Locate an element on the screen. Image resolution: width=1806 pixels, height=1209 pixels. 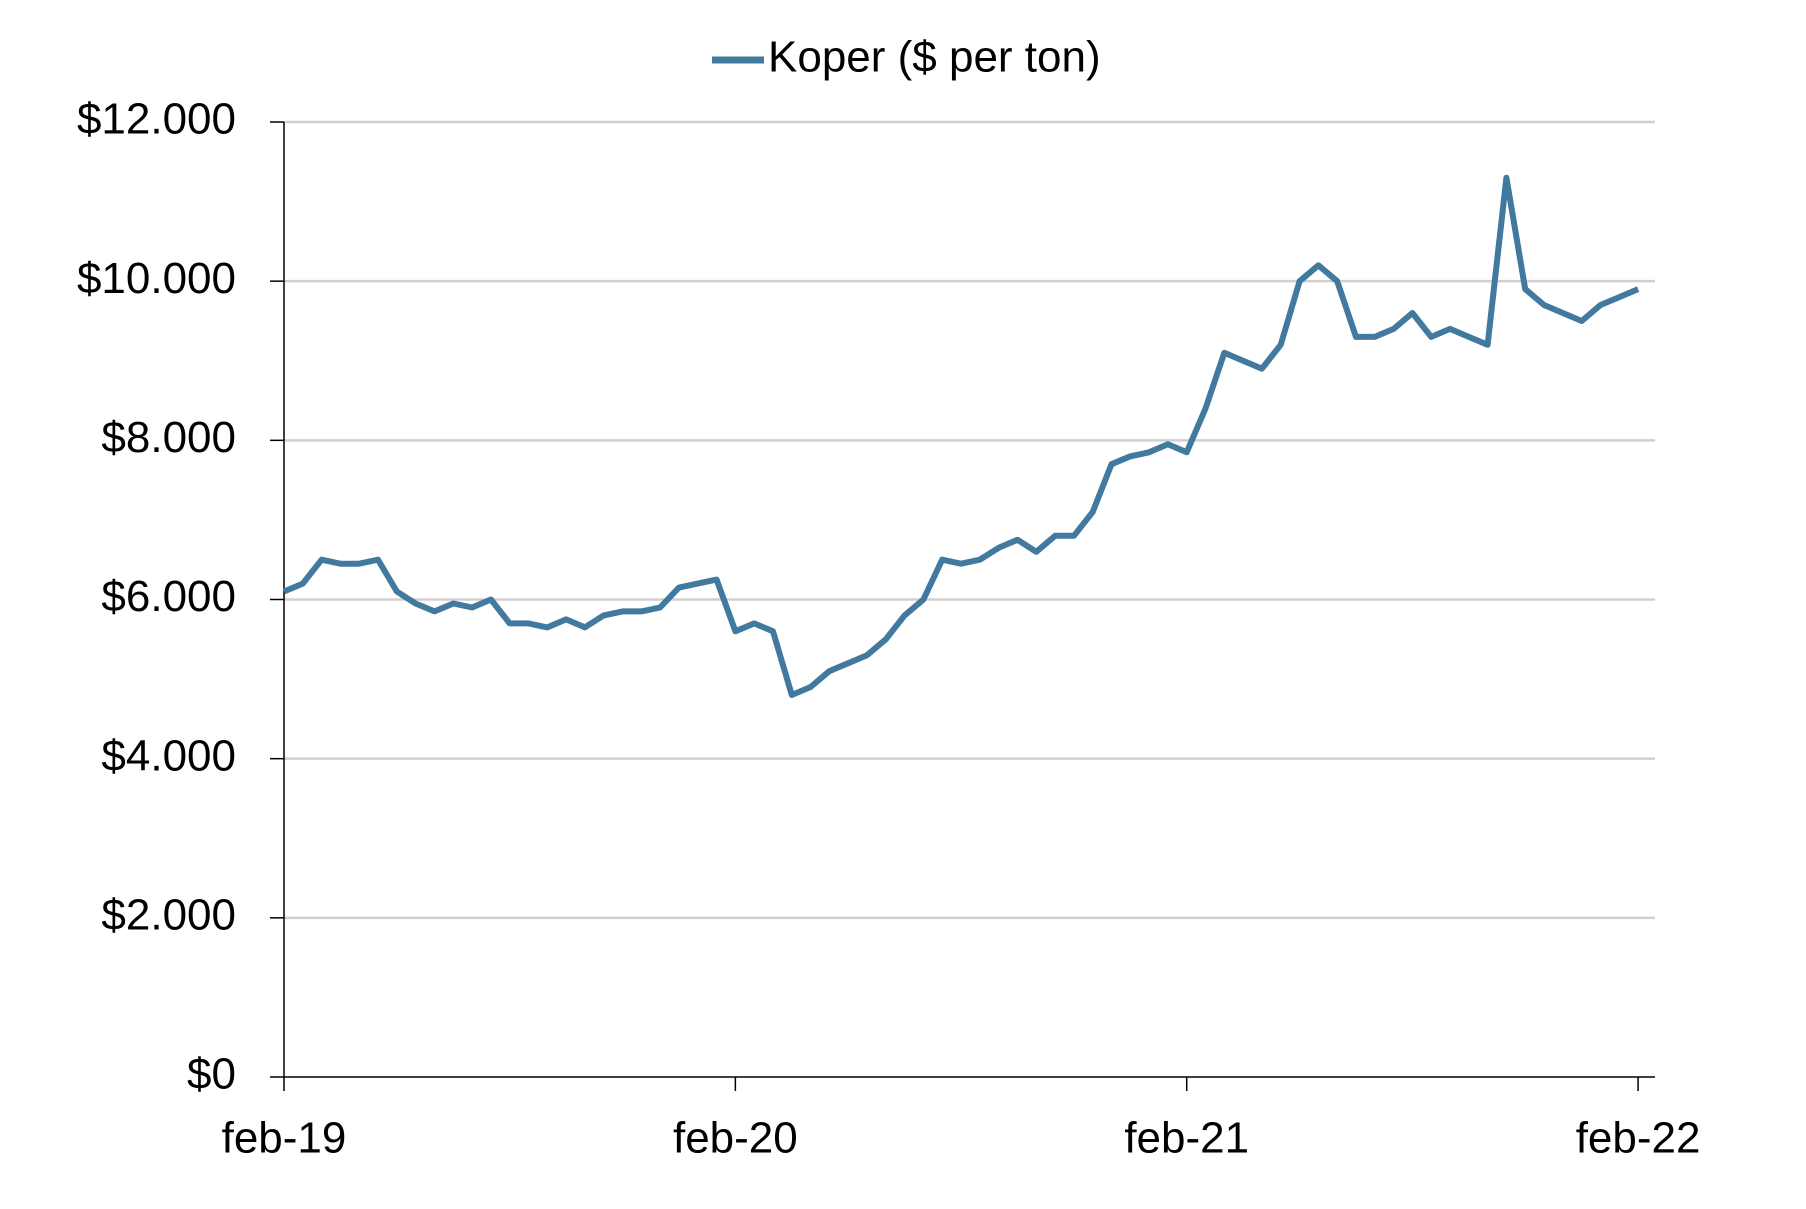
y-tick-label: $4.000 is located at coordinates (168, 755).